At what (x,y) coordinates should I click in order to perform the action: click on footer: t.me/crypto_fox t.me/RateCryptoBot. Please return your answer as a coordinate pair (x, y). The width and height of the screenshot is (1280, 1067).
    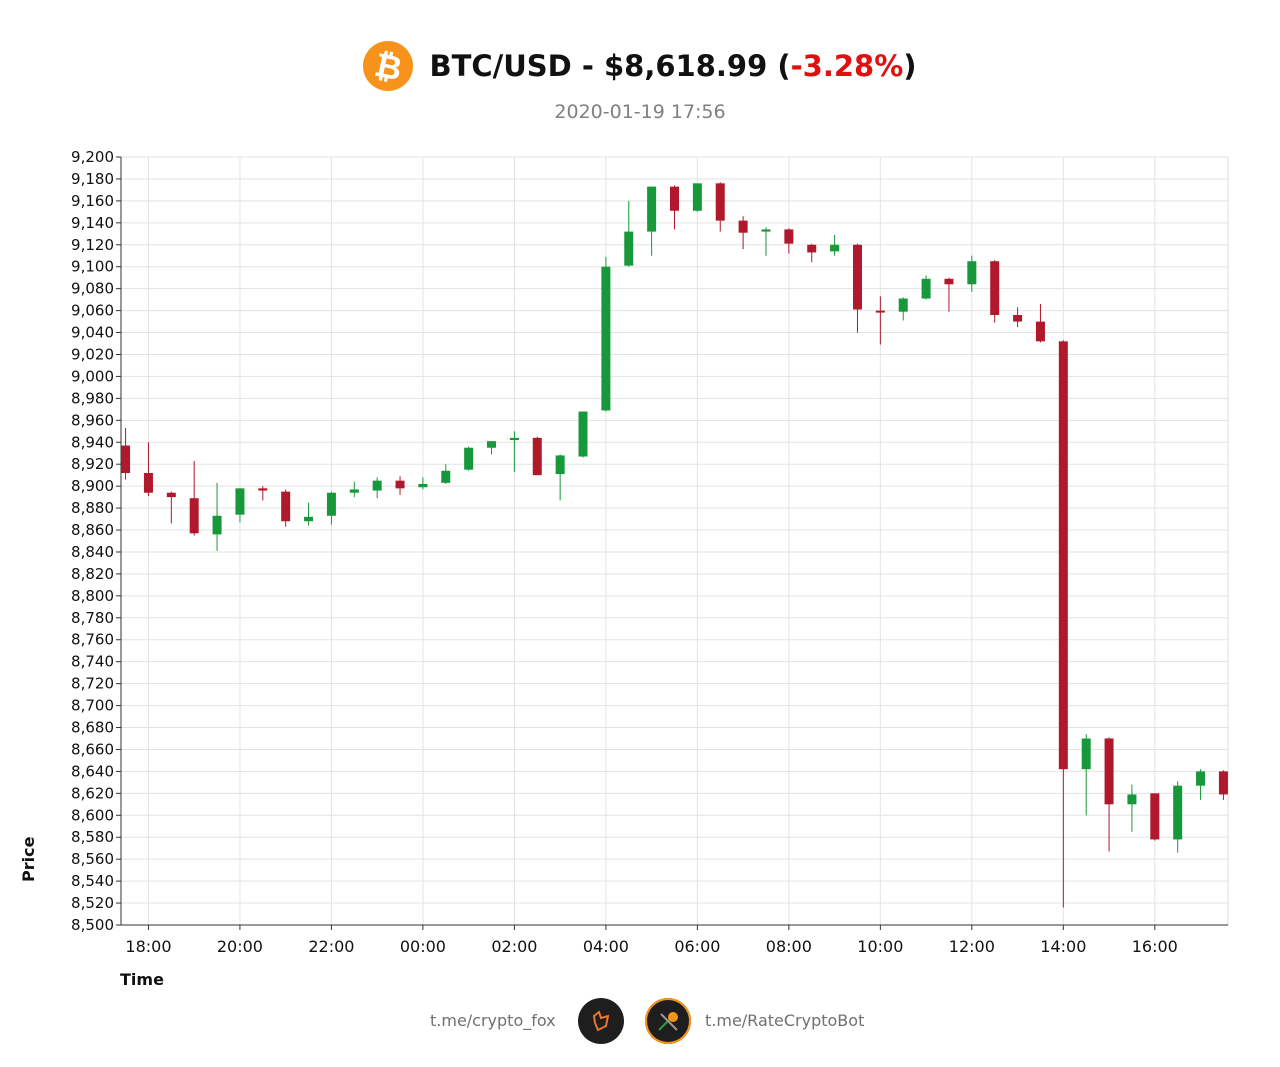
    Looking at the image, I should click on (640, 1021).